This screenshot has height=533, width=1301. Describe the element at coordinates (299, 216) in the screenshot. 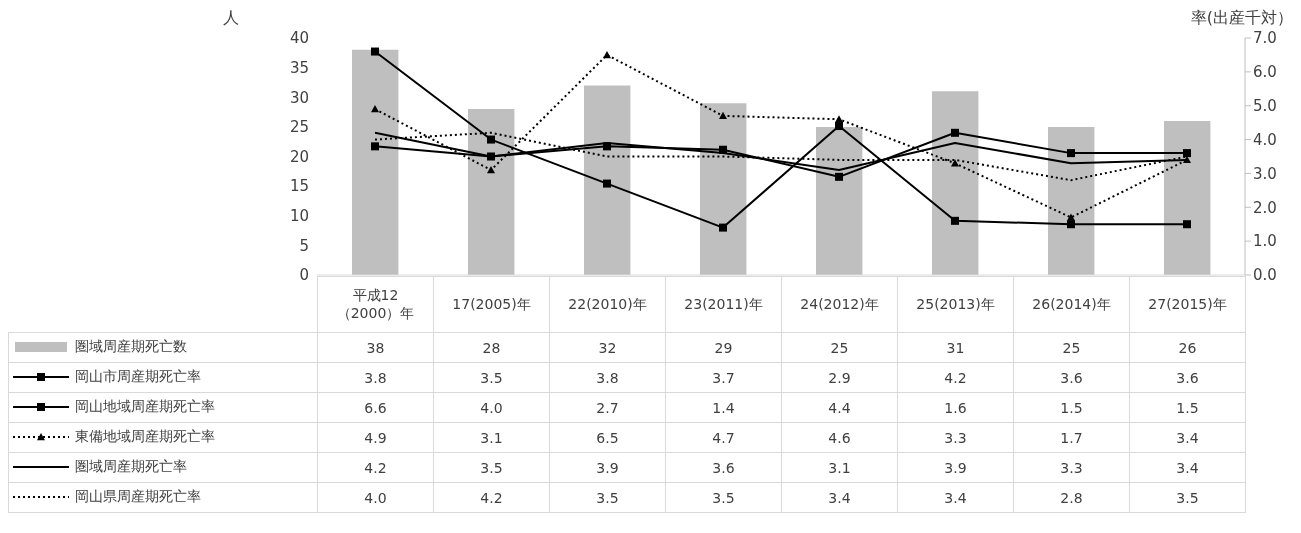

I see `y-tick-label: 10` at that location.